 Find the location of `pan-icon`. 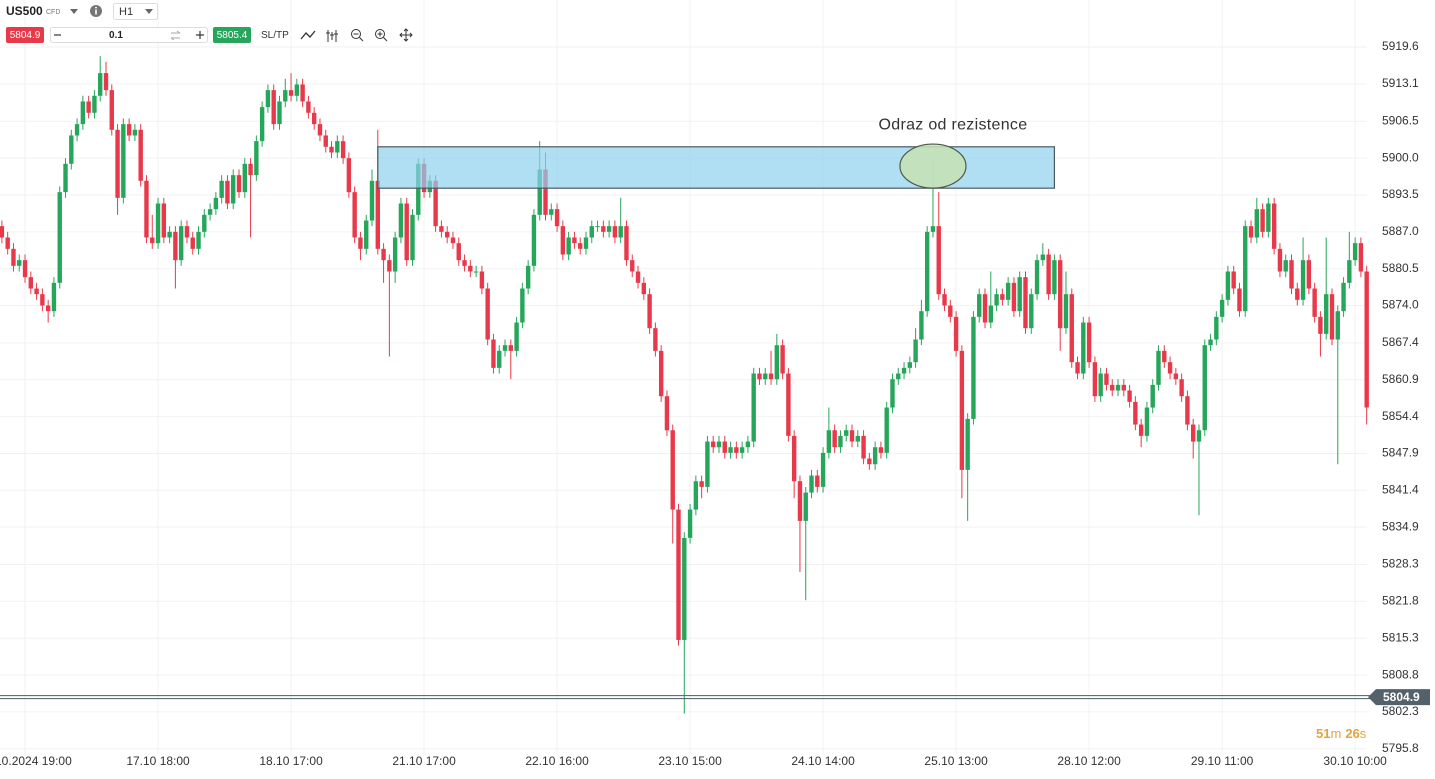

pan-icon is located at coordinates (406, 35).